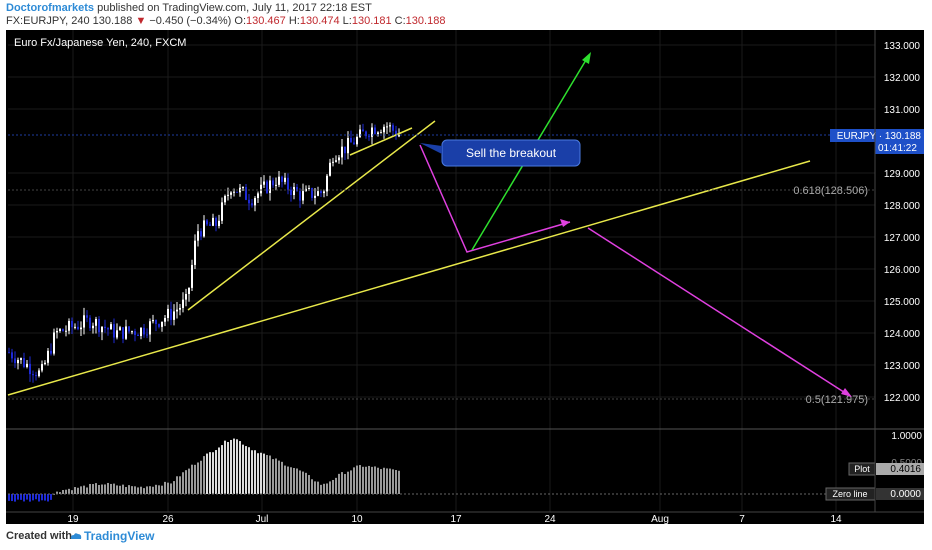 Image resolution: width=932 pixels, height=550 pixels. Describe the element at coordinates (905, 469) in the screenshot. I see `osc-plot-value: 0.4016` at that location.